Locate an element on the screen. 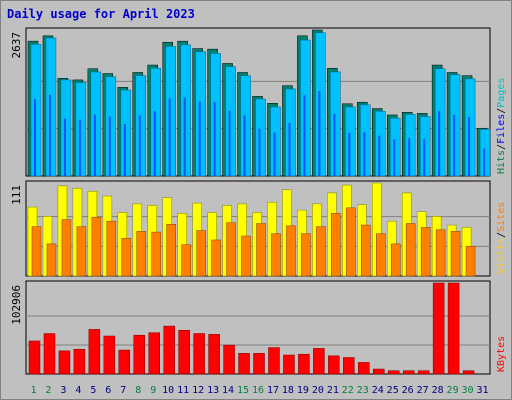 This screenshot has width=512, height=400. day-label-29: 29 is located at coordinates (453, 390).